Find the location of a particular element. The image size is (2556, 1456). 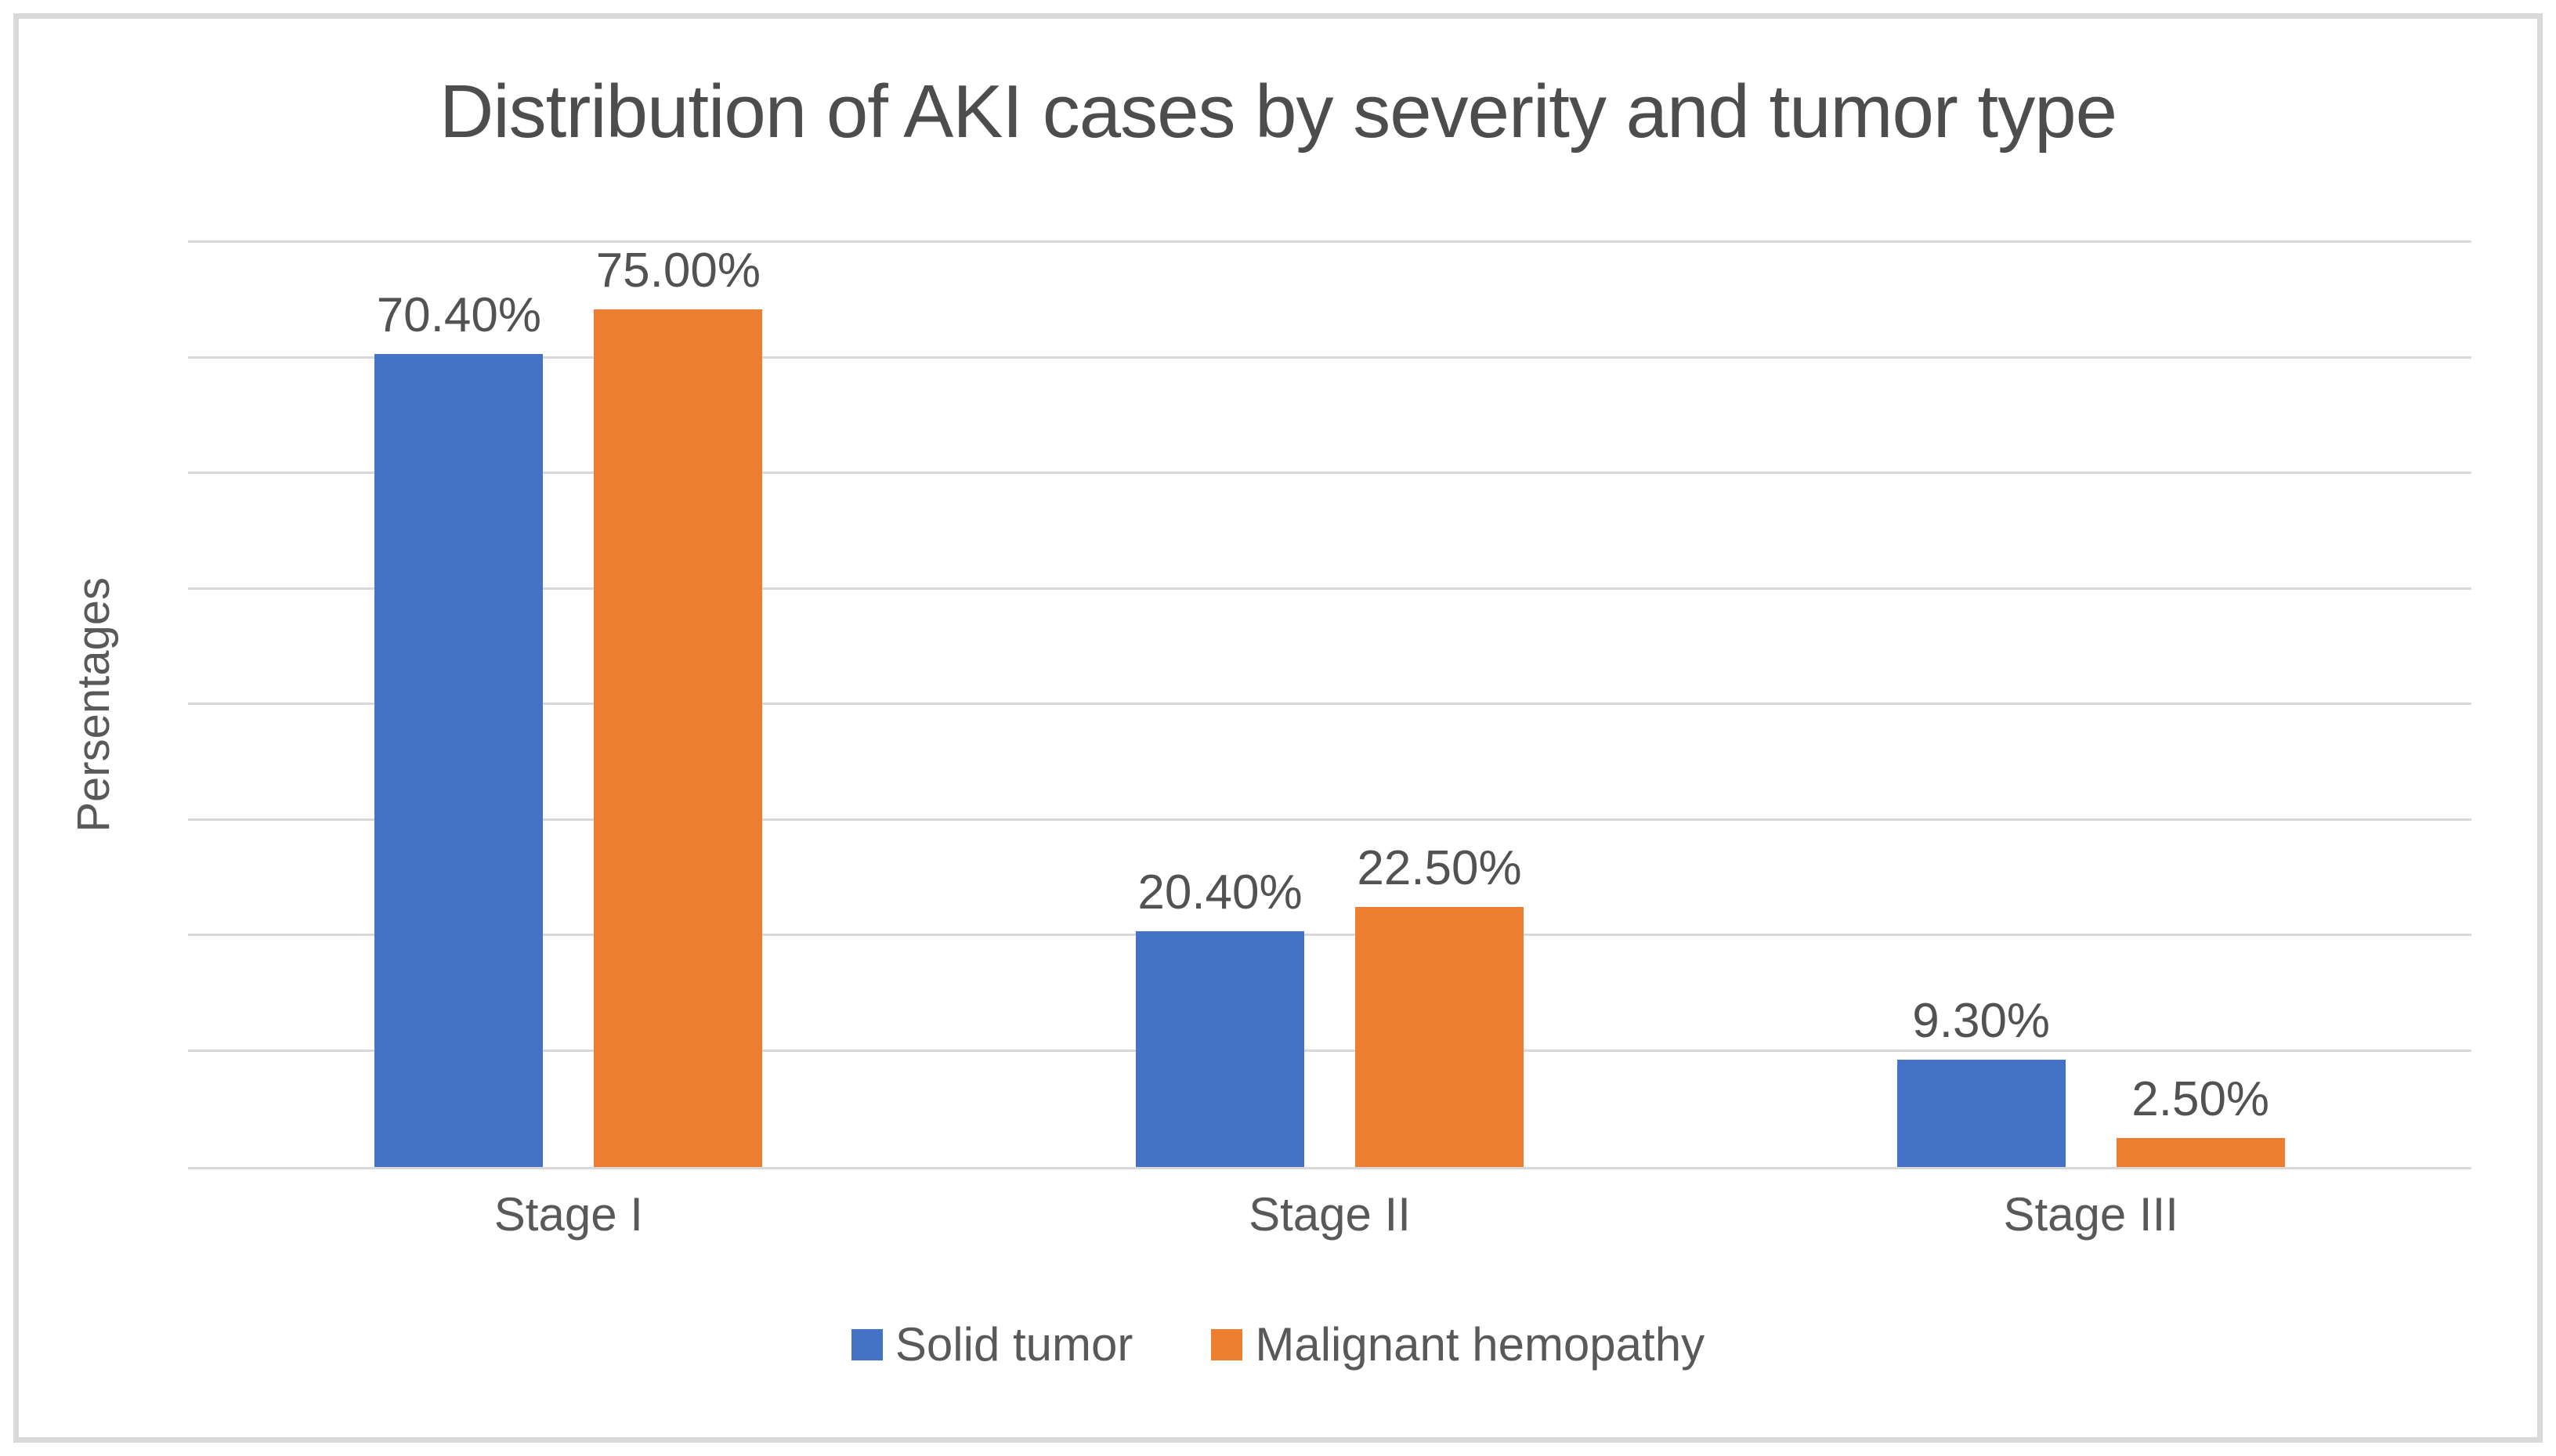

category-label-stage-i: Stage I is located at coordinates (568, 1214).